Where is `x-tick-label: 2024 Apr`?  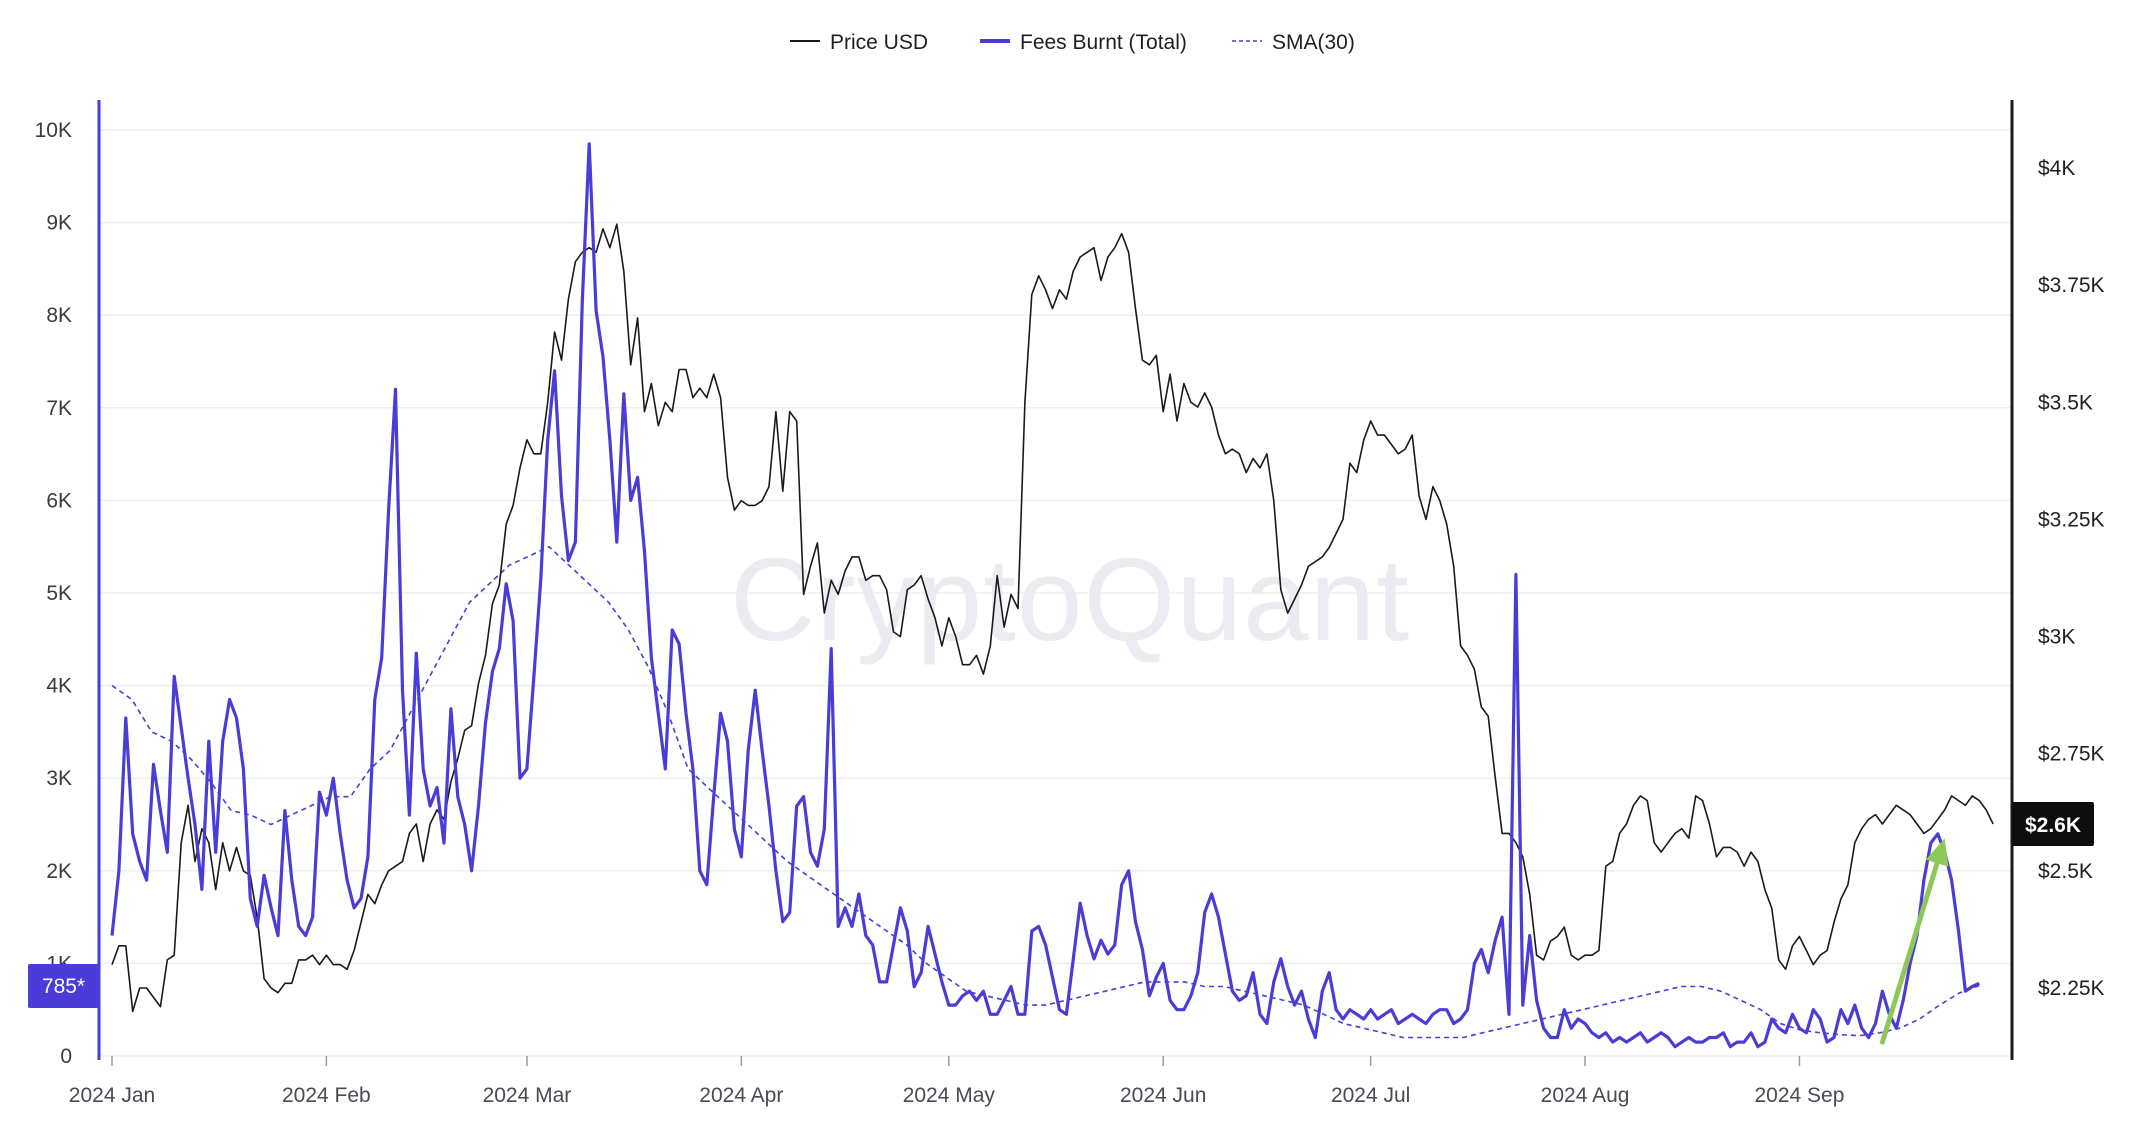 x-tick-label: 2024 Apr is located at coordinates (741, 1095).